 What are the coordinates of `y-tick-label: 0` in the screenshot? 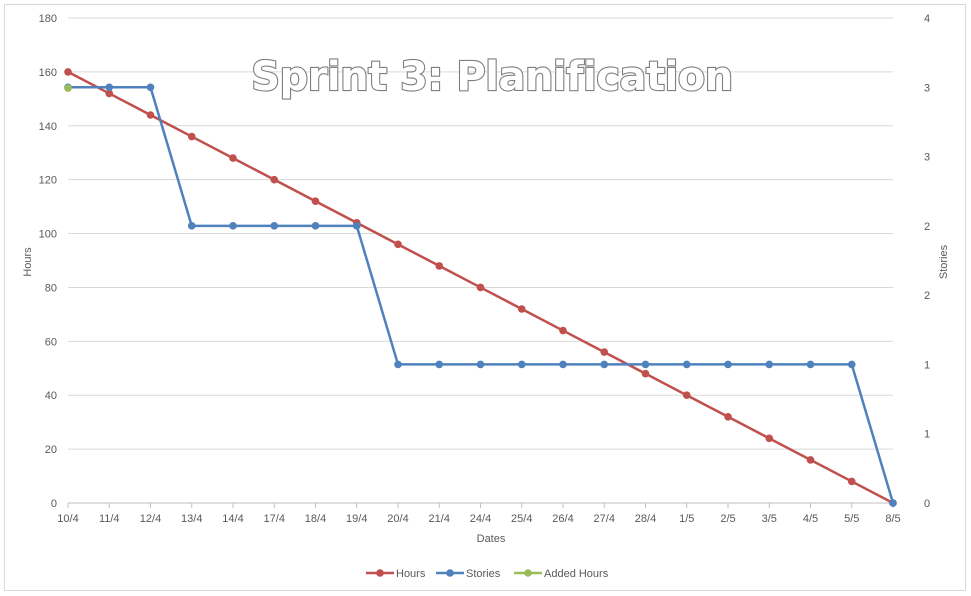 It's located at (54, 504).